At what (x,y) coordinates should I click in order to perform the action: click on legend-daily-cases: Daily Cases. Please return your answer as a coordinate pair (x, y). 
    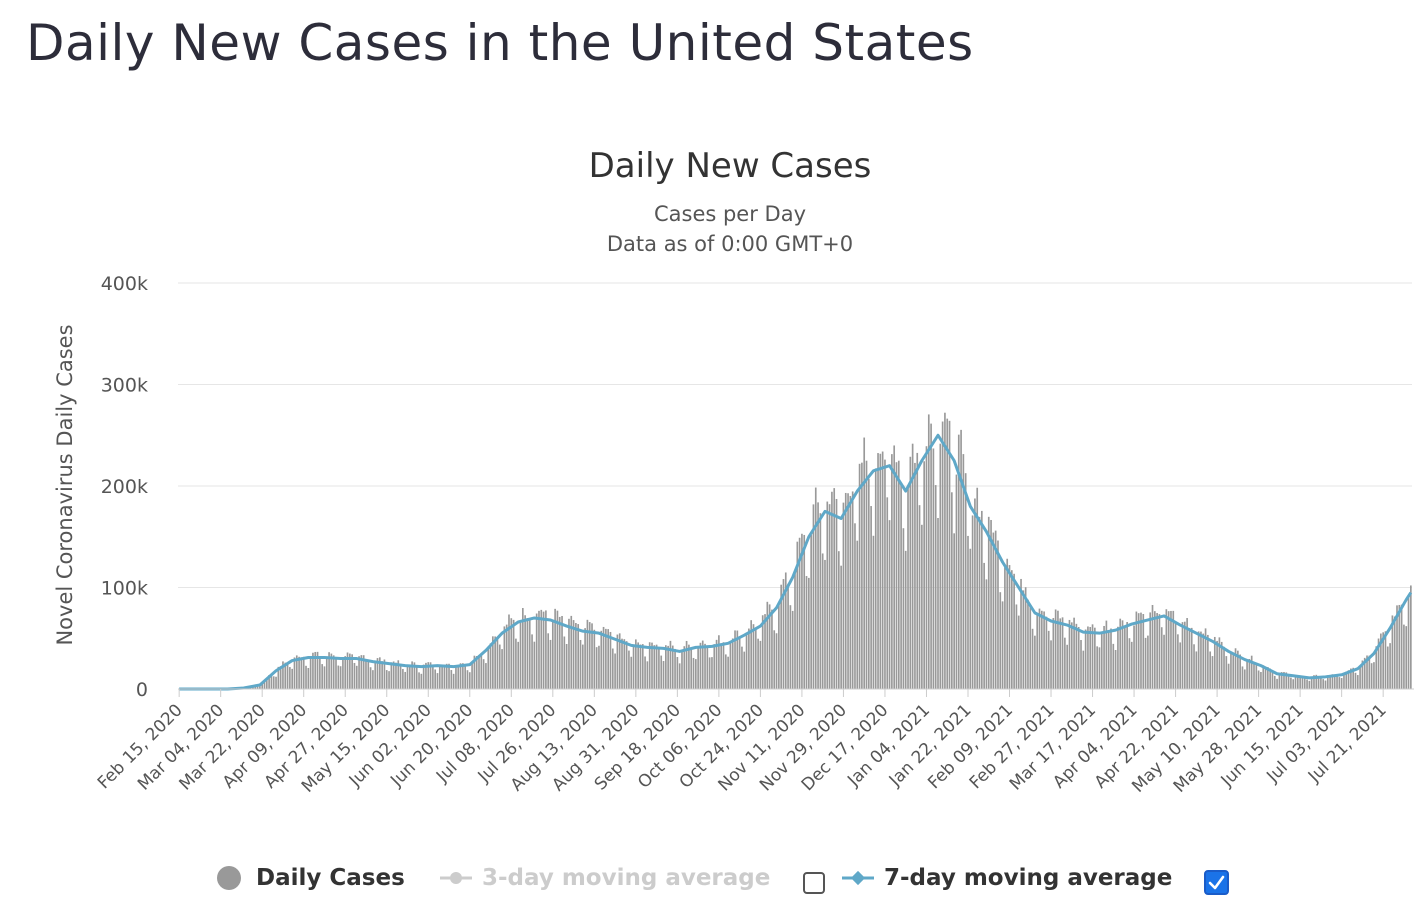
    Looking at the image, I should click on (311, 878).